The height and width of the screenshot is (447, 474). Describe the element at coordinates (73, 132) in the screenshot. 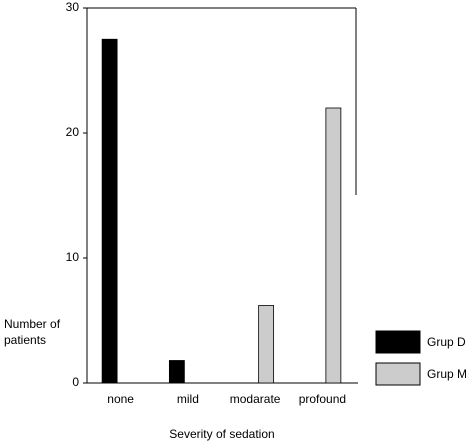

I see `y-tick-label: 20` at that location.